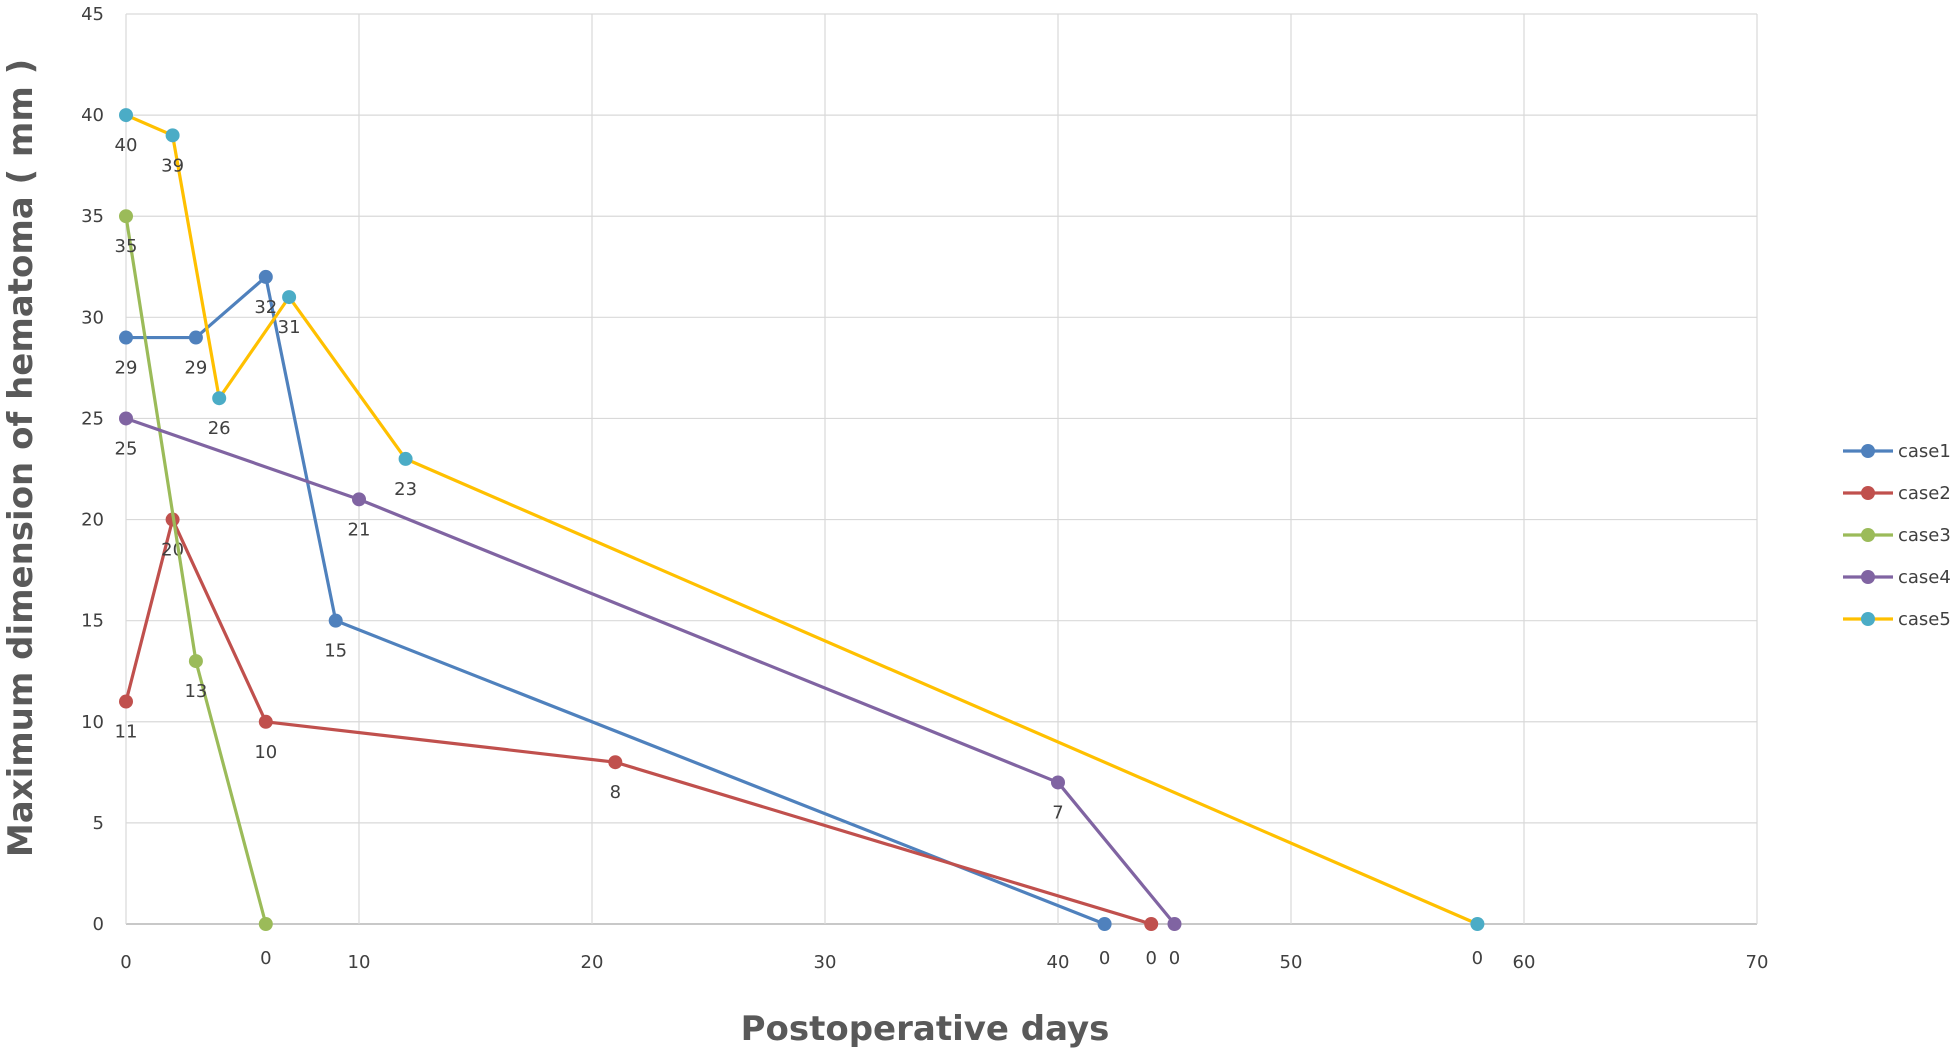 The height and width of the screenshot is (1062, 1950). Describe the element at coordinates (265, 752) in the screenshot. I see `data-label: 10` at that location.